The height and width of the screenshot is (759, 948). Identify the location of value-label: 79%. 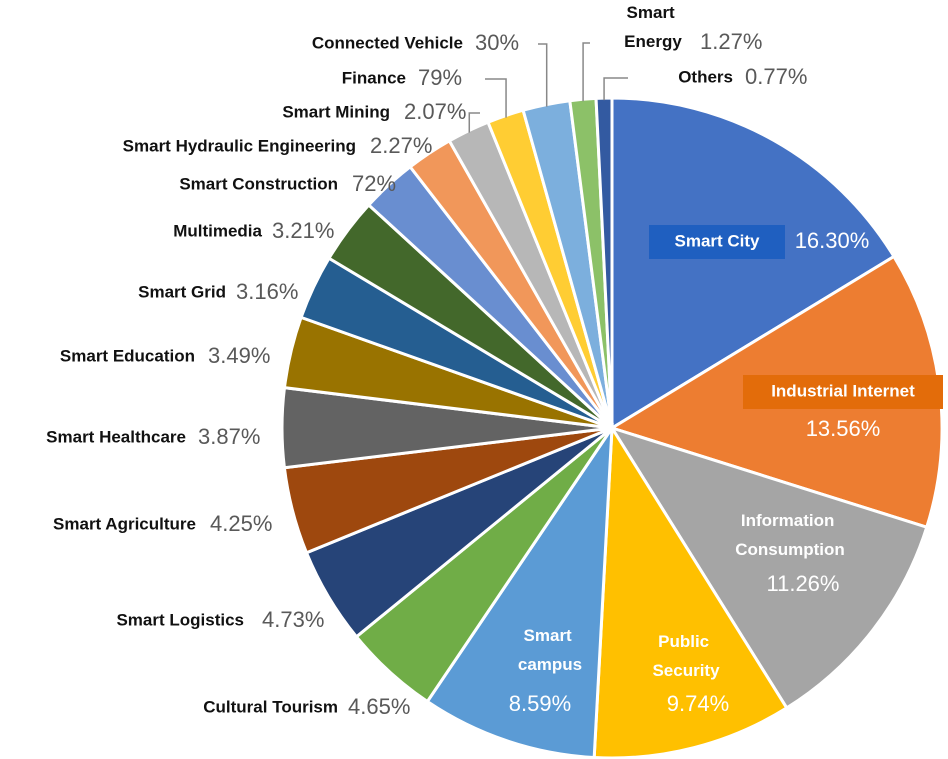
(440, 77).